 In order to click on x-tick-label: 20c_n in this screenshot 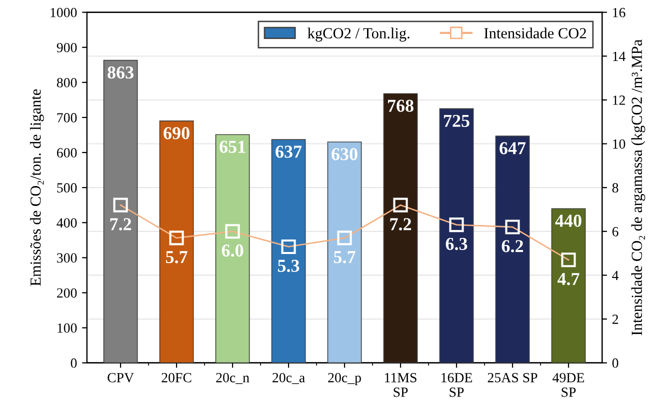, I will do `click(233, 378)`.